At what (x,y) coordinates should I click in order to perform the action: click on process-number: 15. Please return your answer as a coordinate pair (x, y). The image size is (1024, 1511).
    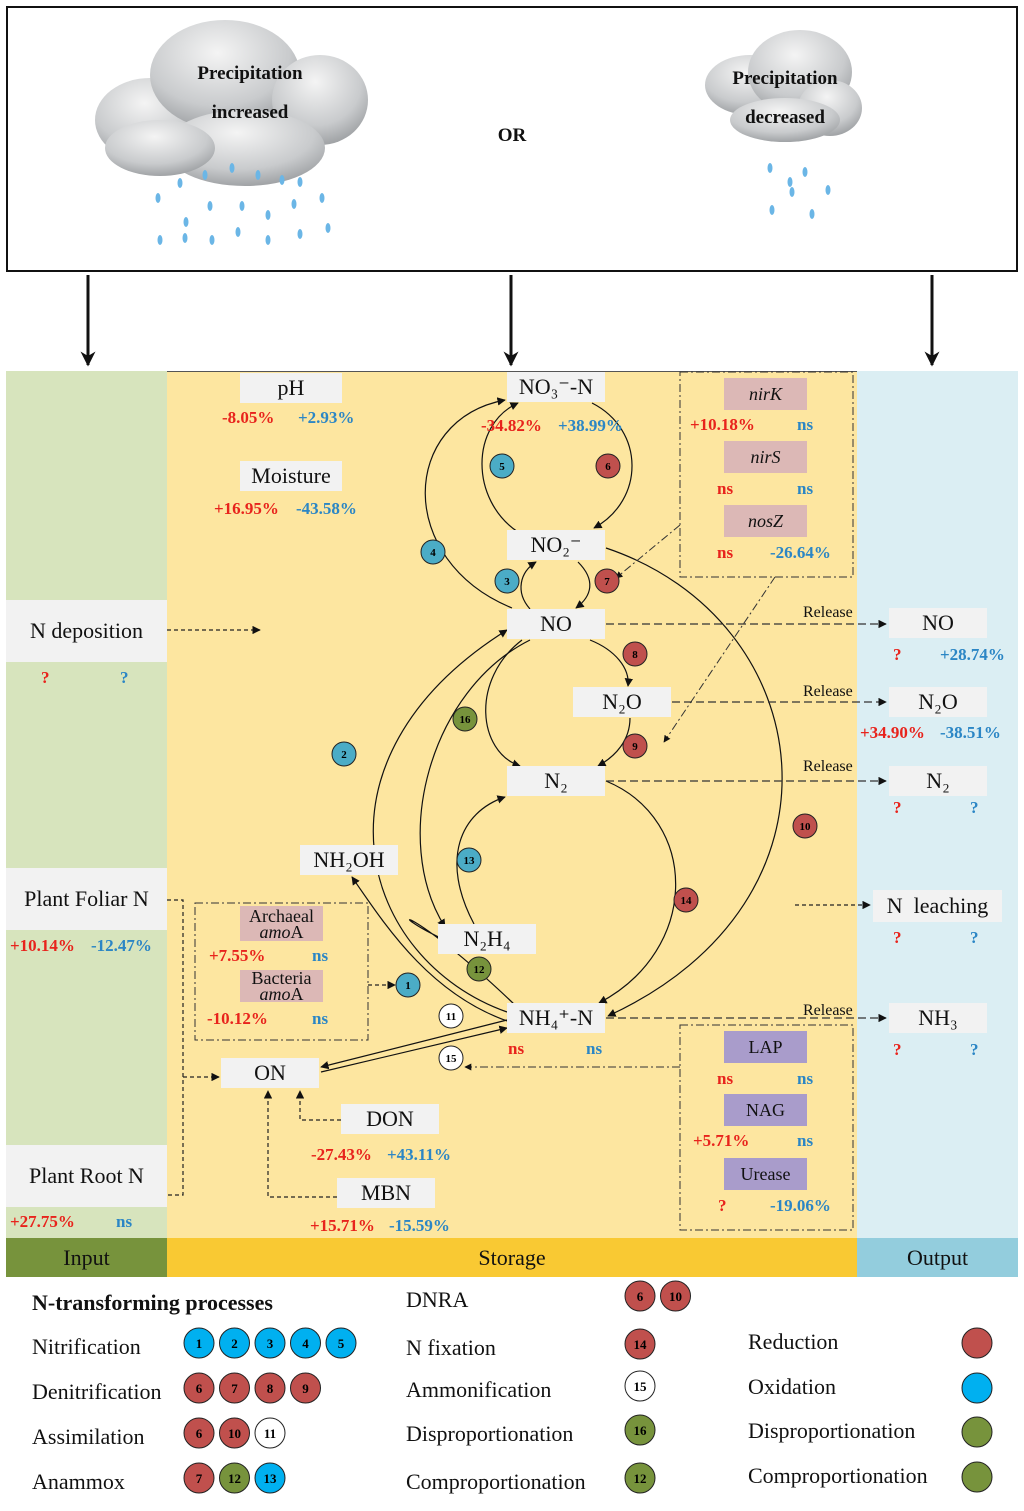
    Looking at the image, I should click on (452, 1059).